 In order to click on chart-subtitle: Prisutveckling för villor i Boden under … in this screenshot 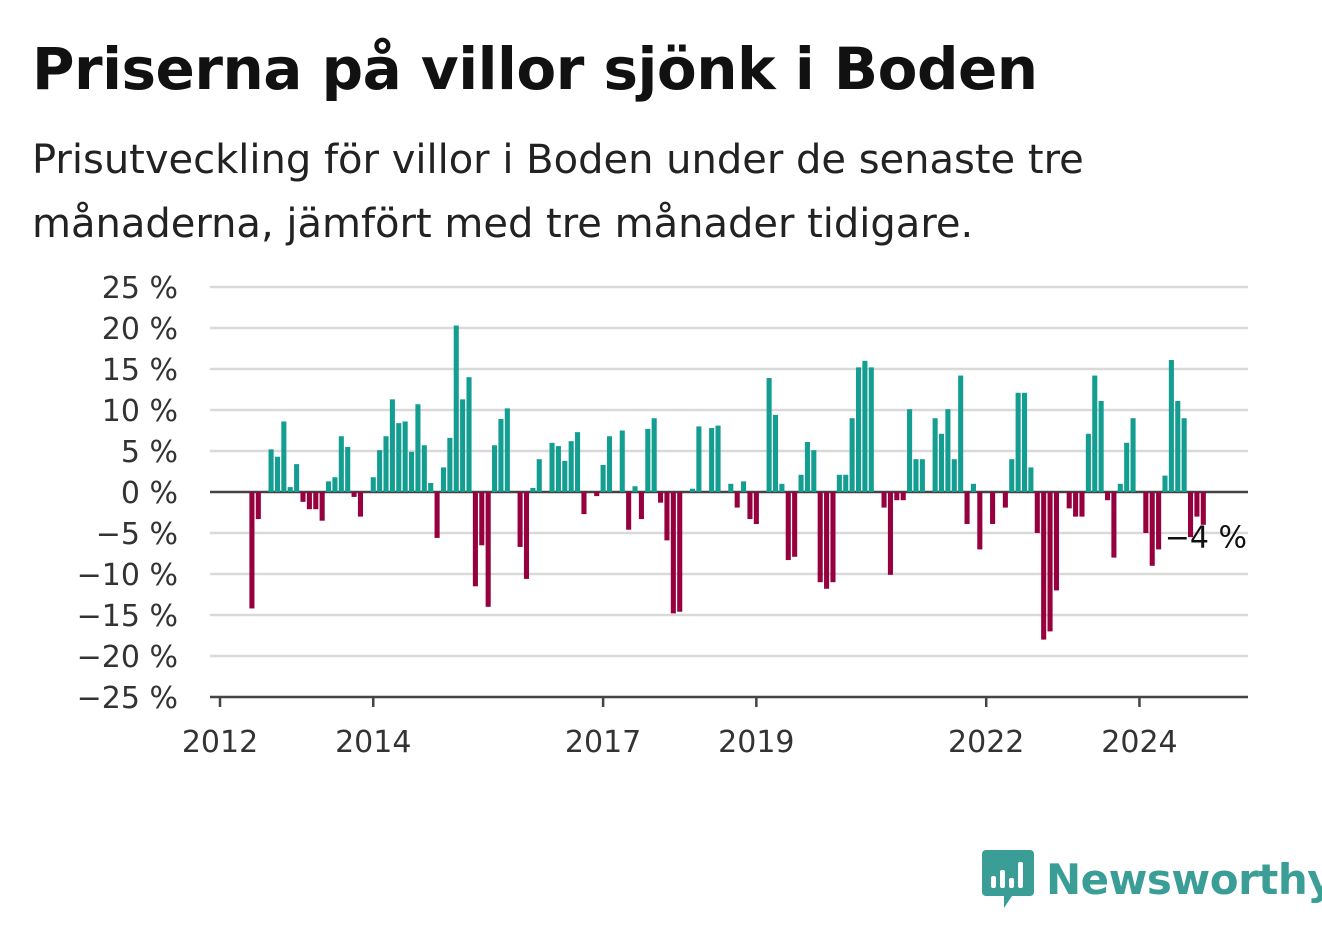, I will do `click(558, 192)`.